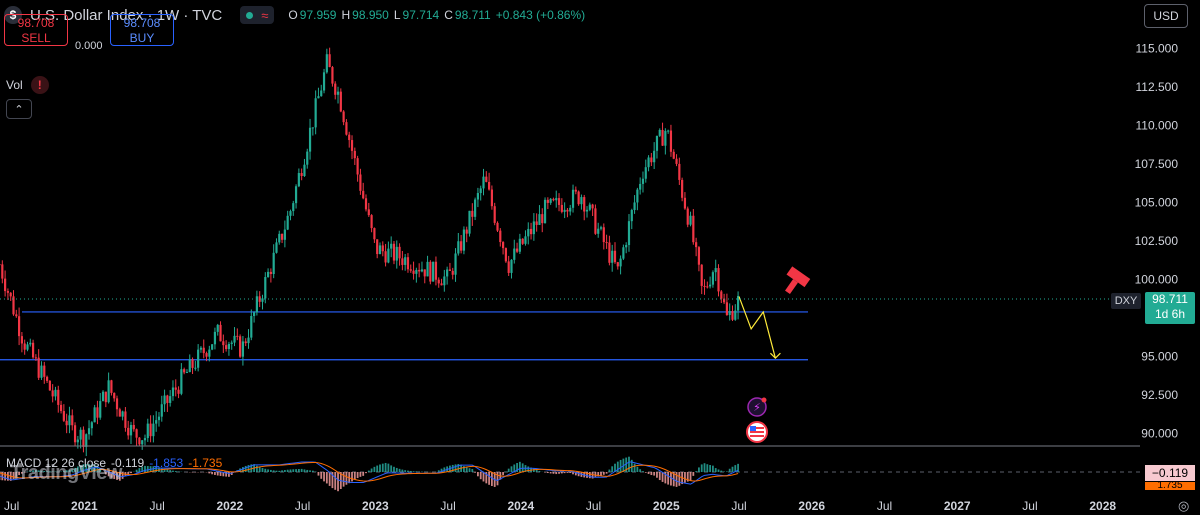 This screenshot has height=515, width=1200. I want to click on close-value: 98.711, so click(472, 15).